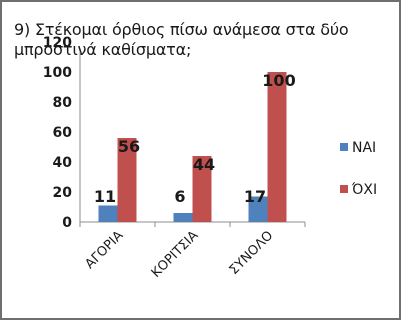 This screenshot has width=401, height=320. What do you see at coordinates (63, 133) in the screenshot?
I see `y-tick-label: 60` at bounding box center [63, 133].